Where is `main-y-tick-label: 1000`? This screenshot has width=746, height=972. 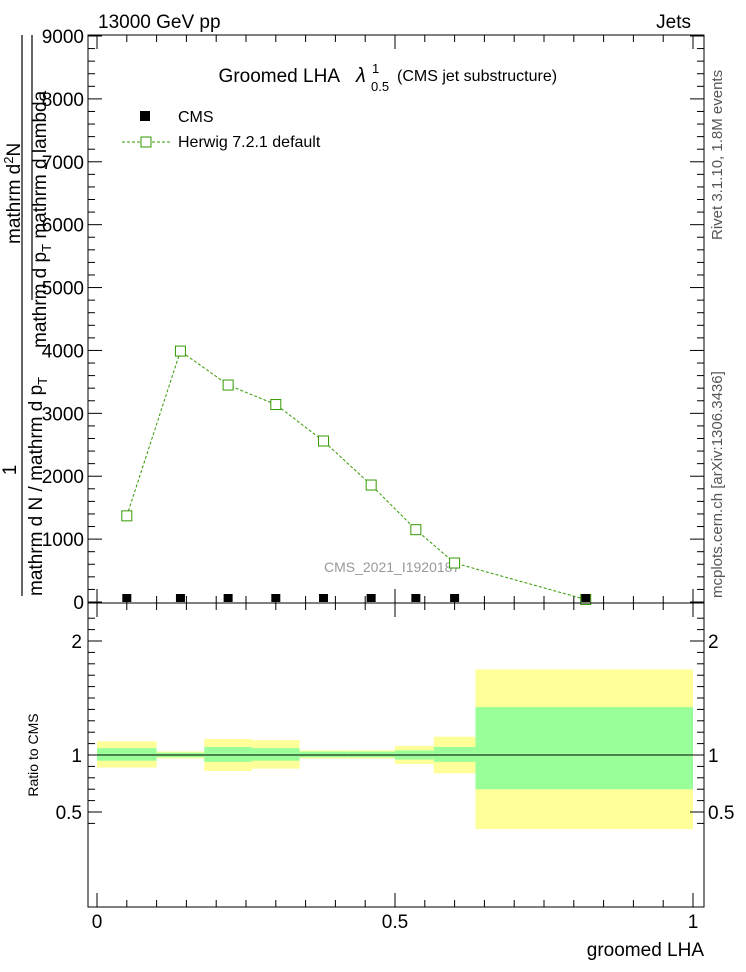
main-y-tick-label: 1000 is located at coordinates (63, 540).